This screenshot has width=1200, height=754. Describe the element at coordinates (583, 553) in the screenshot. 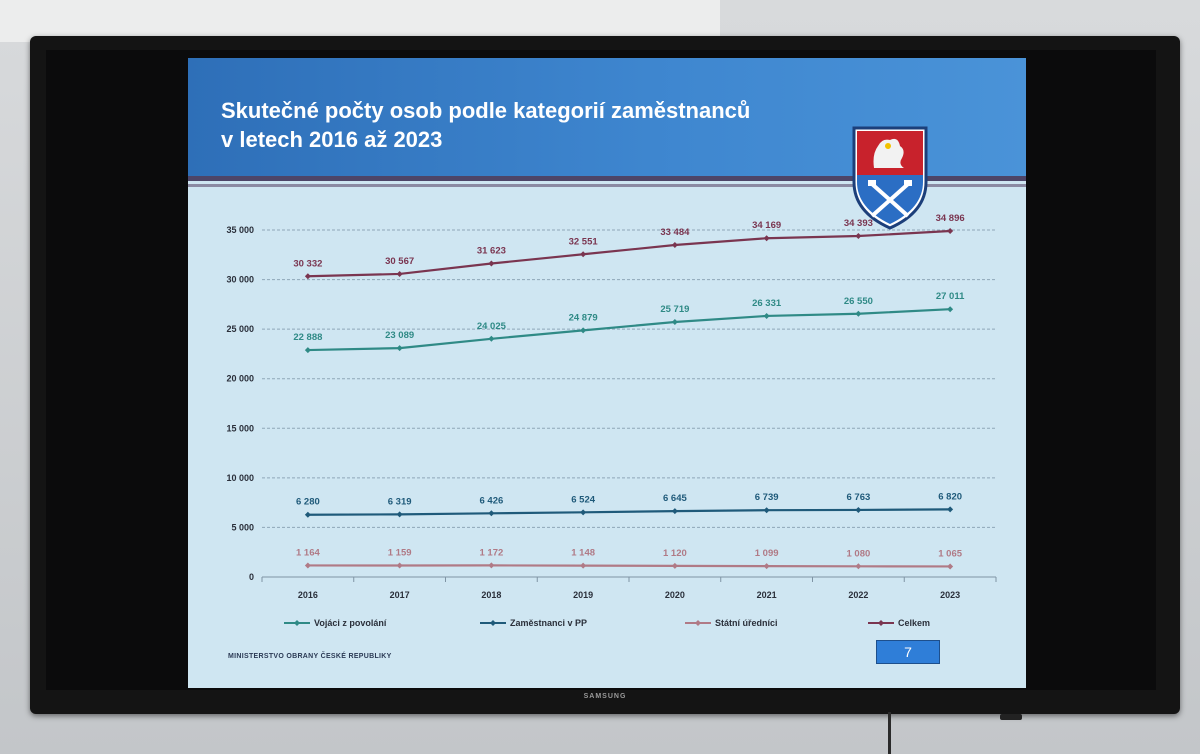

I see `data-label: 1 148` at that location.